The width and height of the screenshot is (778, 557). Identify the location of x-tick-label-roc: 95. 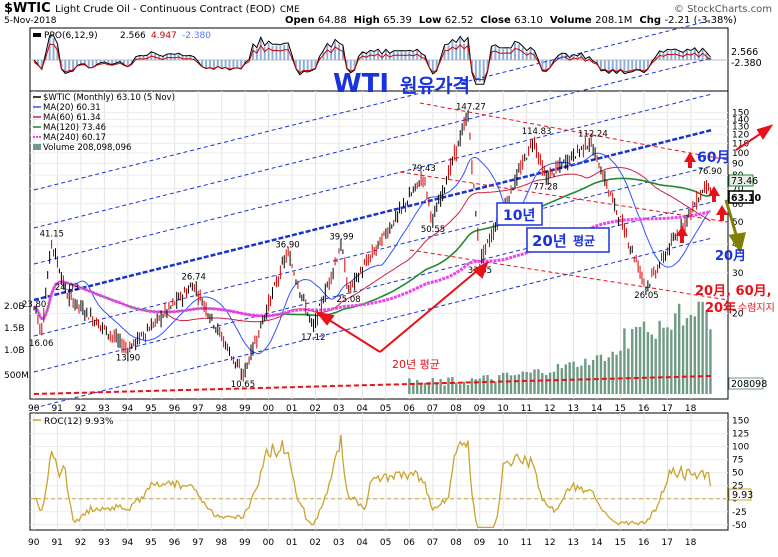
(150, 543).